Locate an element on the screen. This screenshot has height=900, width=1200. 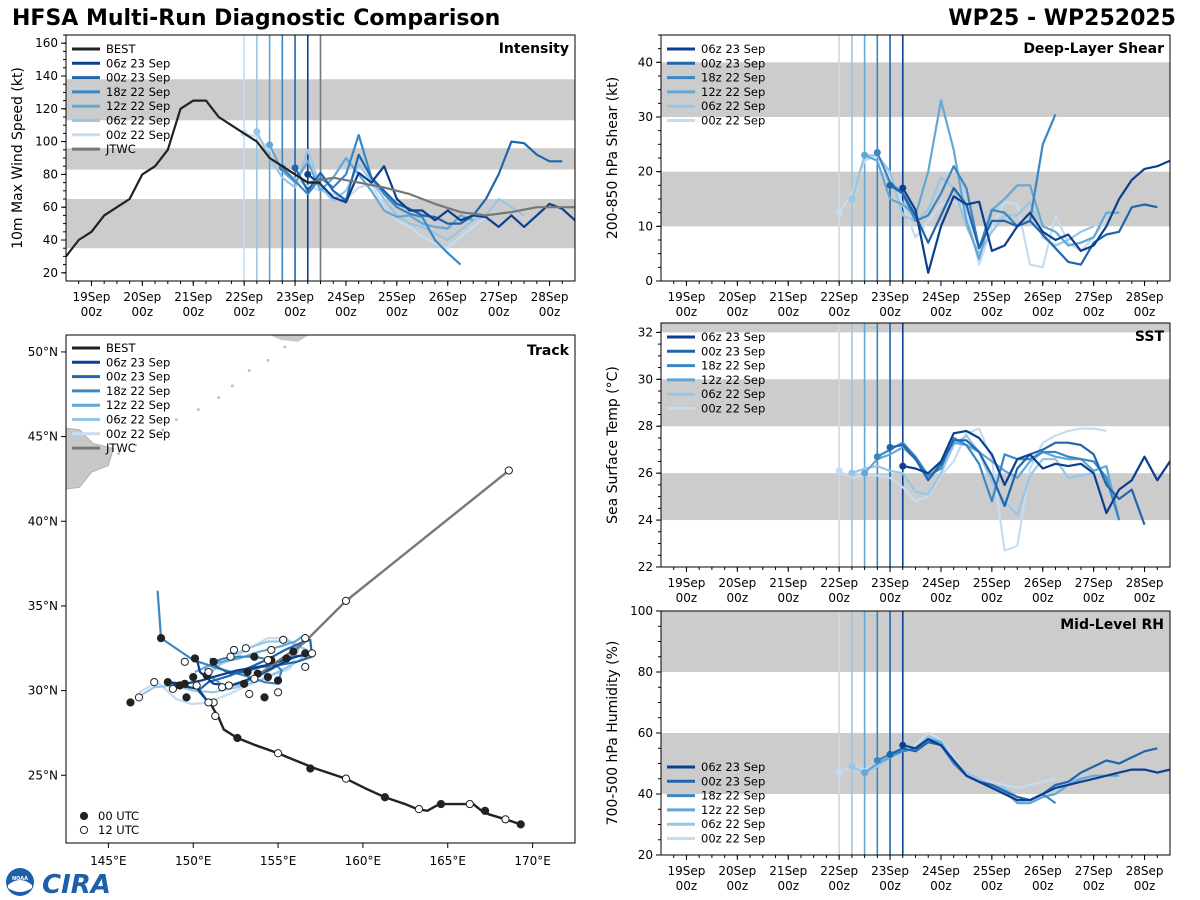
track-run-00z-23-sep is located at coordinates (255, 671).